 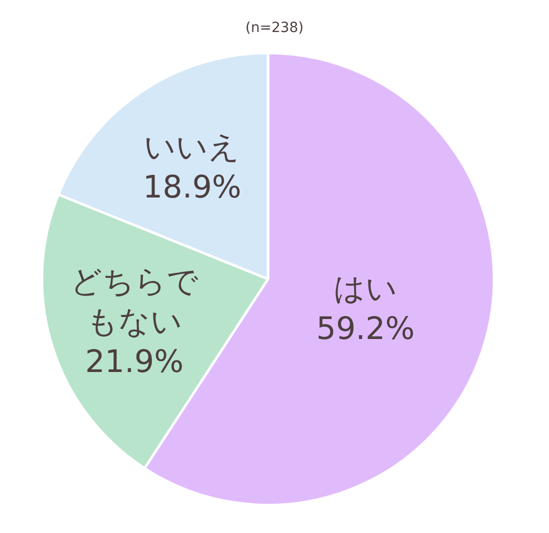 What do you see at coordinates (192, 148) in the screenshot?
I see `slice-label: いいえ` at bounding box center [192, 148].